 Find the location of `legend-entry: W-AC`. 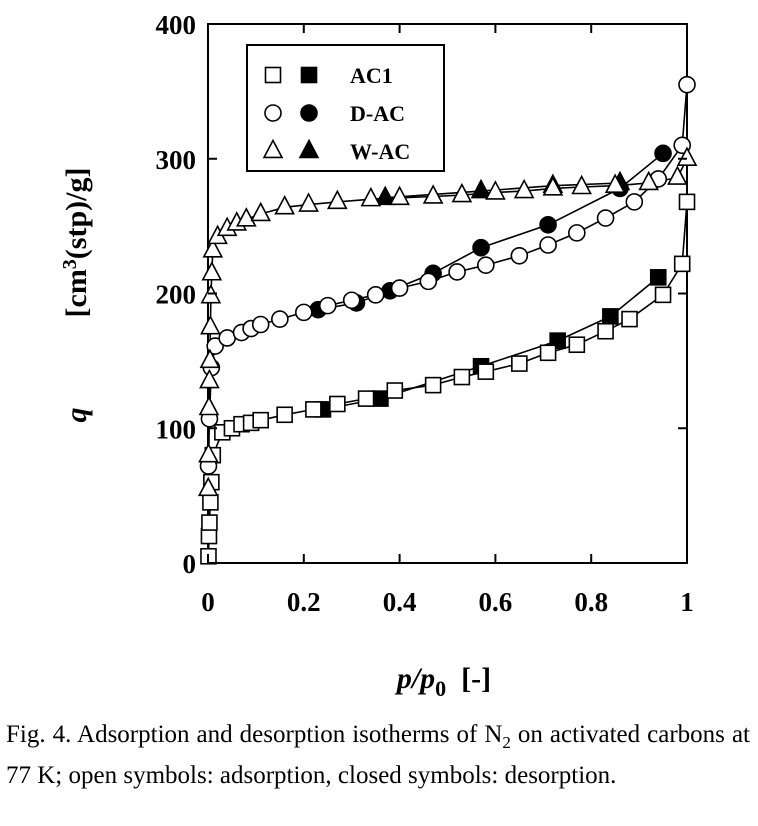

legend-entry: W-AC is located at coordinates (336, 151).